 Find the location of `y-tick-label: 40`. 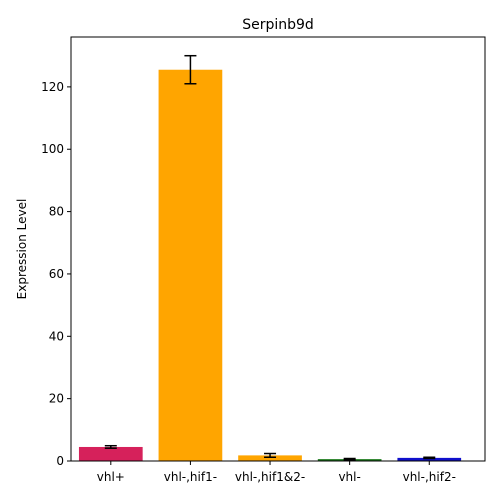

y-tick-label: 40 is located at coordinates (56, 336).